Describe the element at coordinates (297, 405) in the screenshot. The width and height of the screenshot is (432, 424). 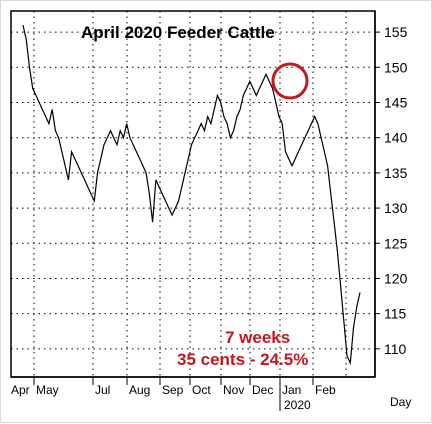
I see `x-secondary-label: 2020` at that location.